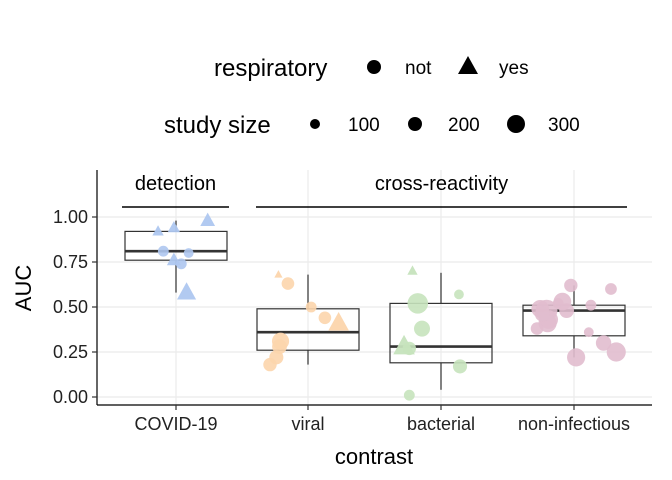 The image size is (672, 480). I want to click on x-axis-title: contrast, so click(374, 456).